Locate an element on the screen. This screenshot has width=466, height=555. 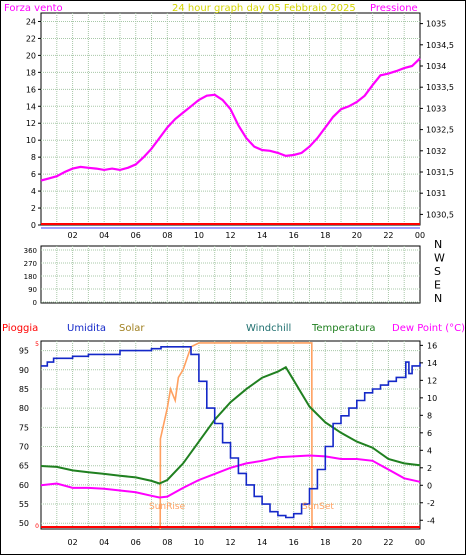
direction-tick-label: 360 is located at coordinates (30, 251).